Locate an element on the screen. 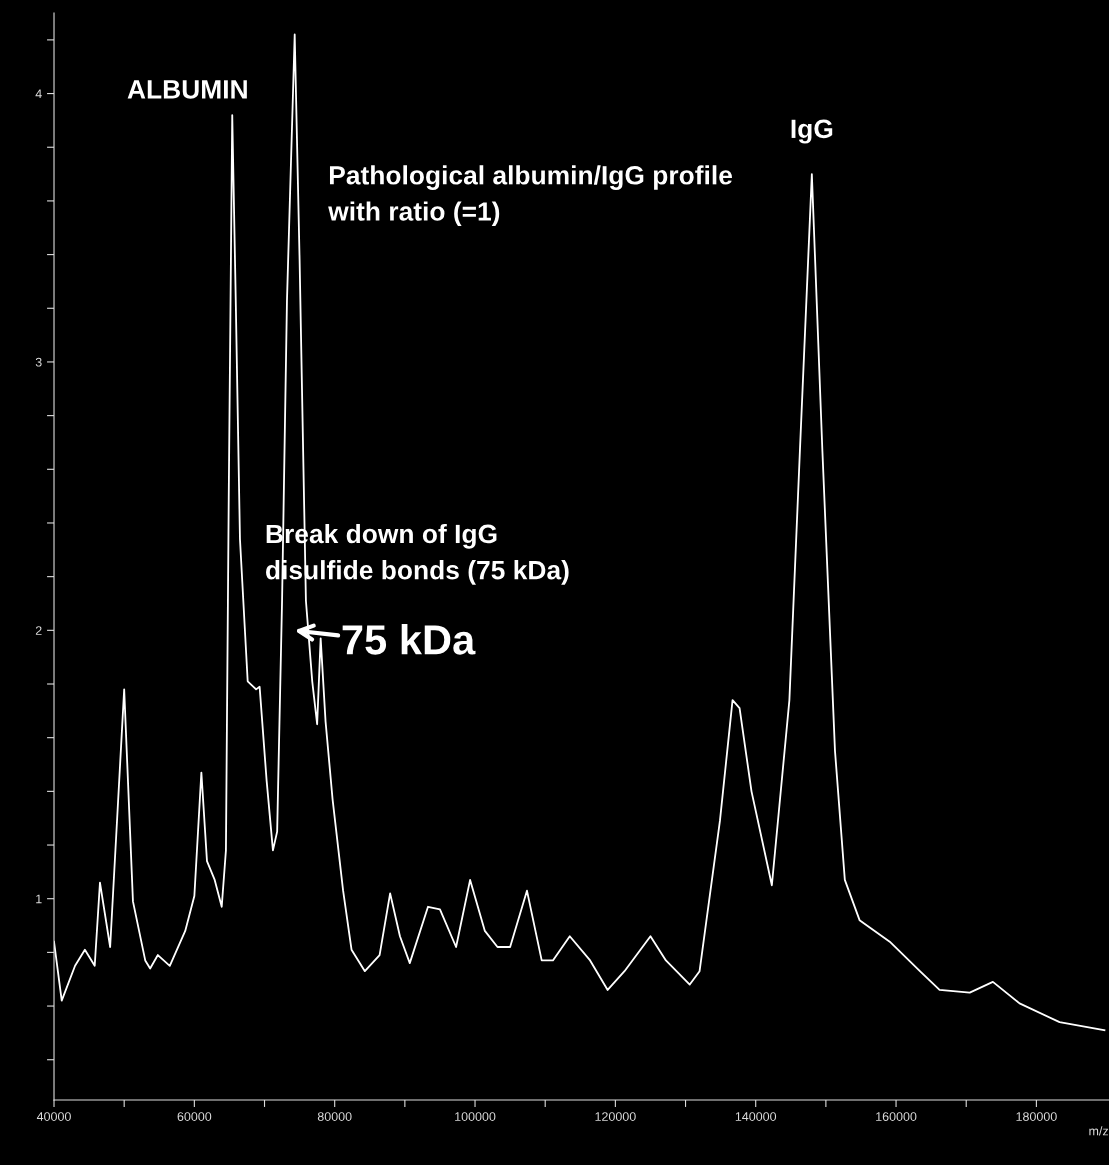 This screenshot has width=1109, height=1165. x-tick-label: 60000 is located at coordinates (194, 1116).